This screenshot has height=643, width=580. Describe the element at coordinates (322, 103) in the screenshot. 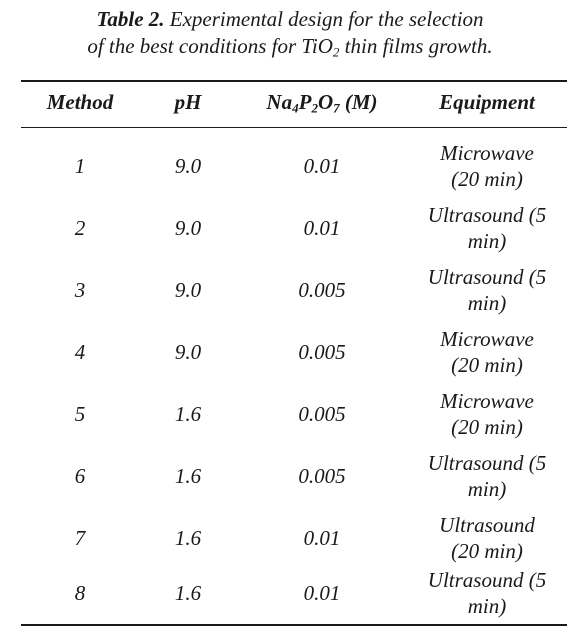

I see `header-na4p2o7: Na4P2O7 (M)` at that location.